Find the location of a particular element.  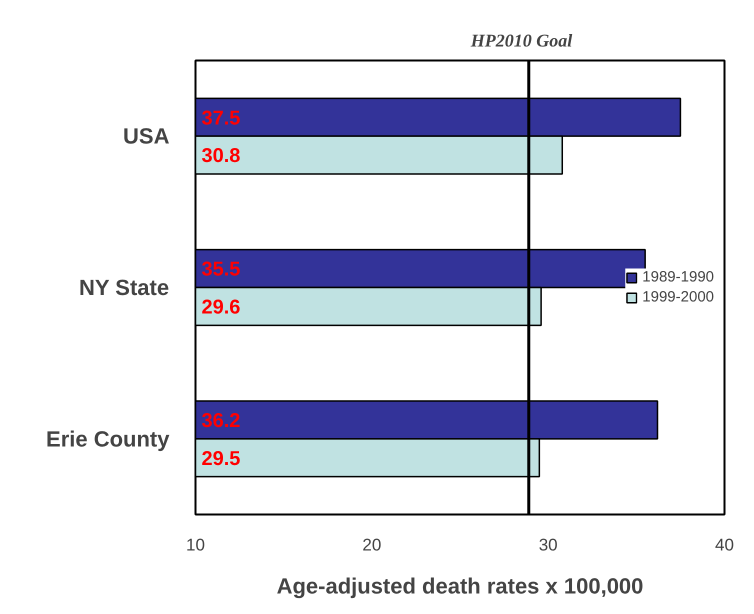

y-tick-label: USA is located at coordinates (146, 136).